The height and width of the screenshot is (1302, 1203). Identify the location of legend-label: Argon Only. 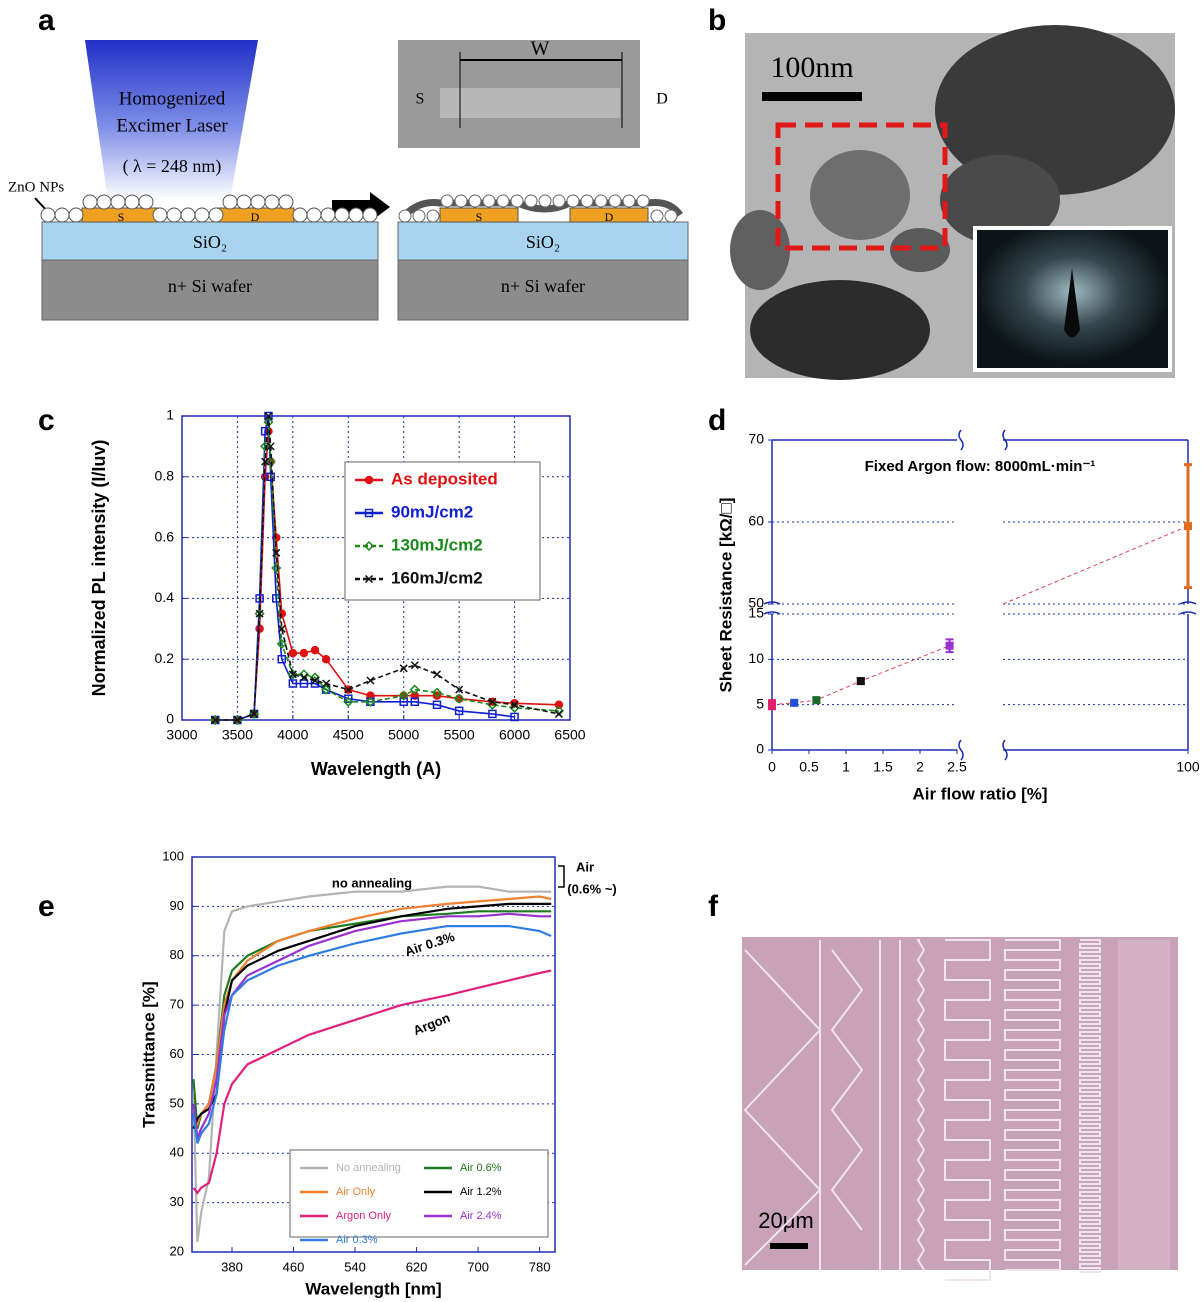
(364, 1216).